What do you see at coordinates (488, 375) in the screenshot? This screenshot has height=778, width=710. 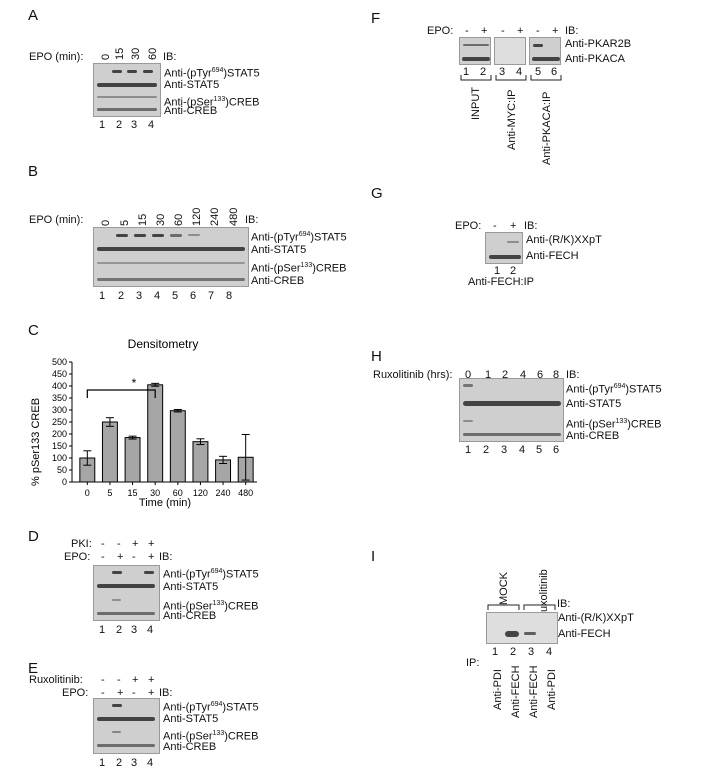 I see `time-label: 1` at bounding box center [488, 375].